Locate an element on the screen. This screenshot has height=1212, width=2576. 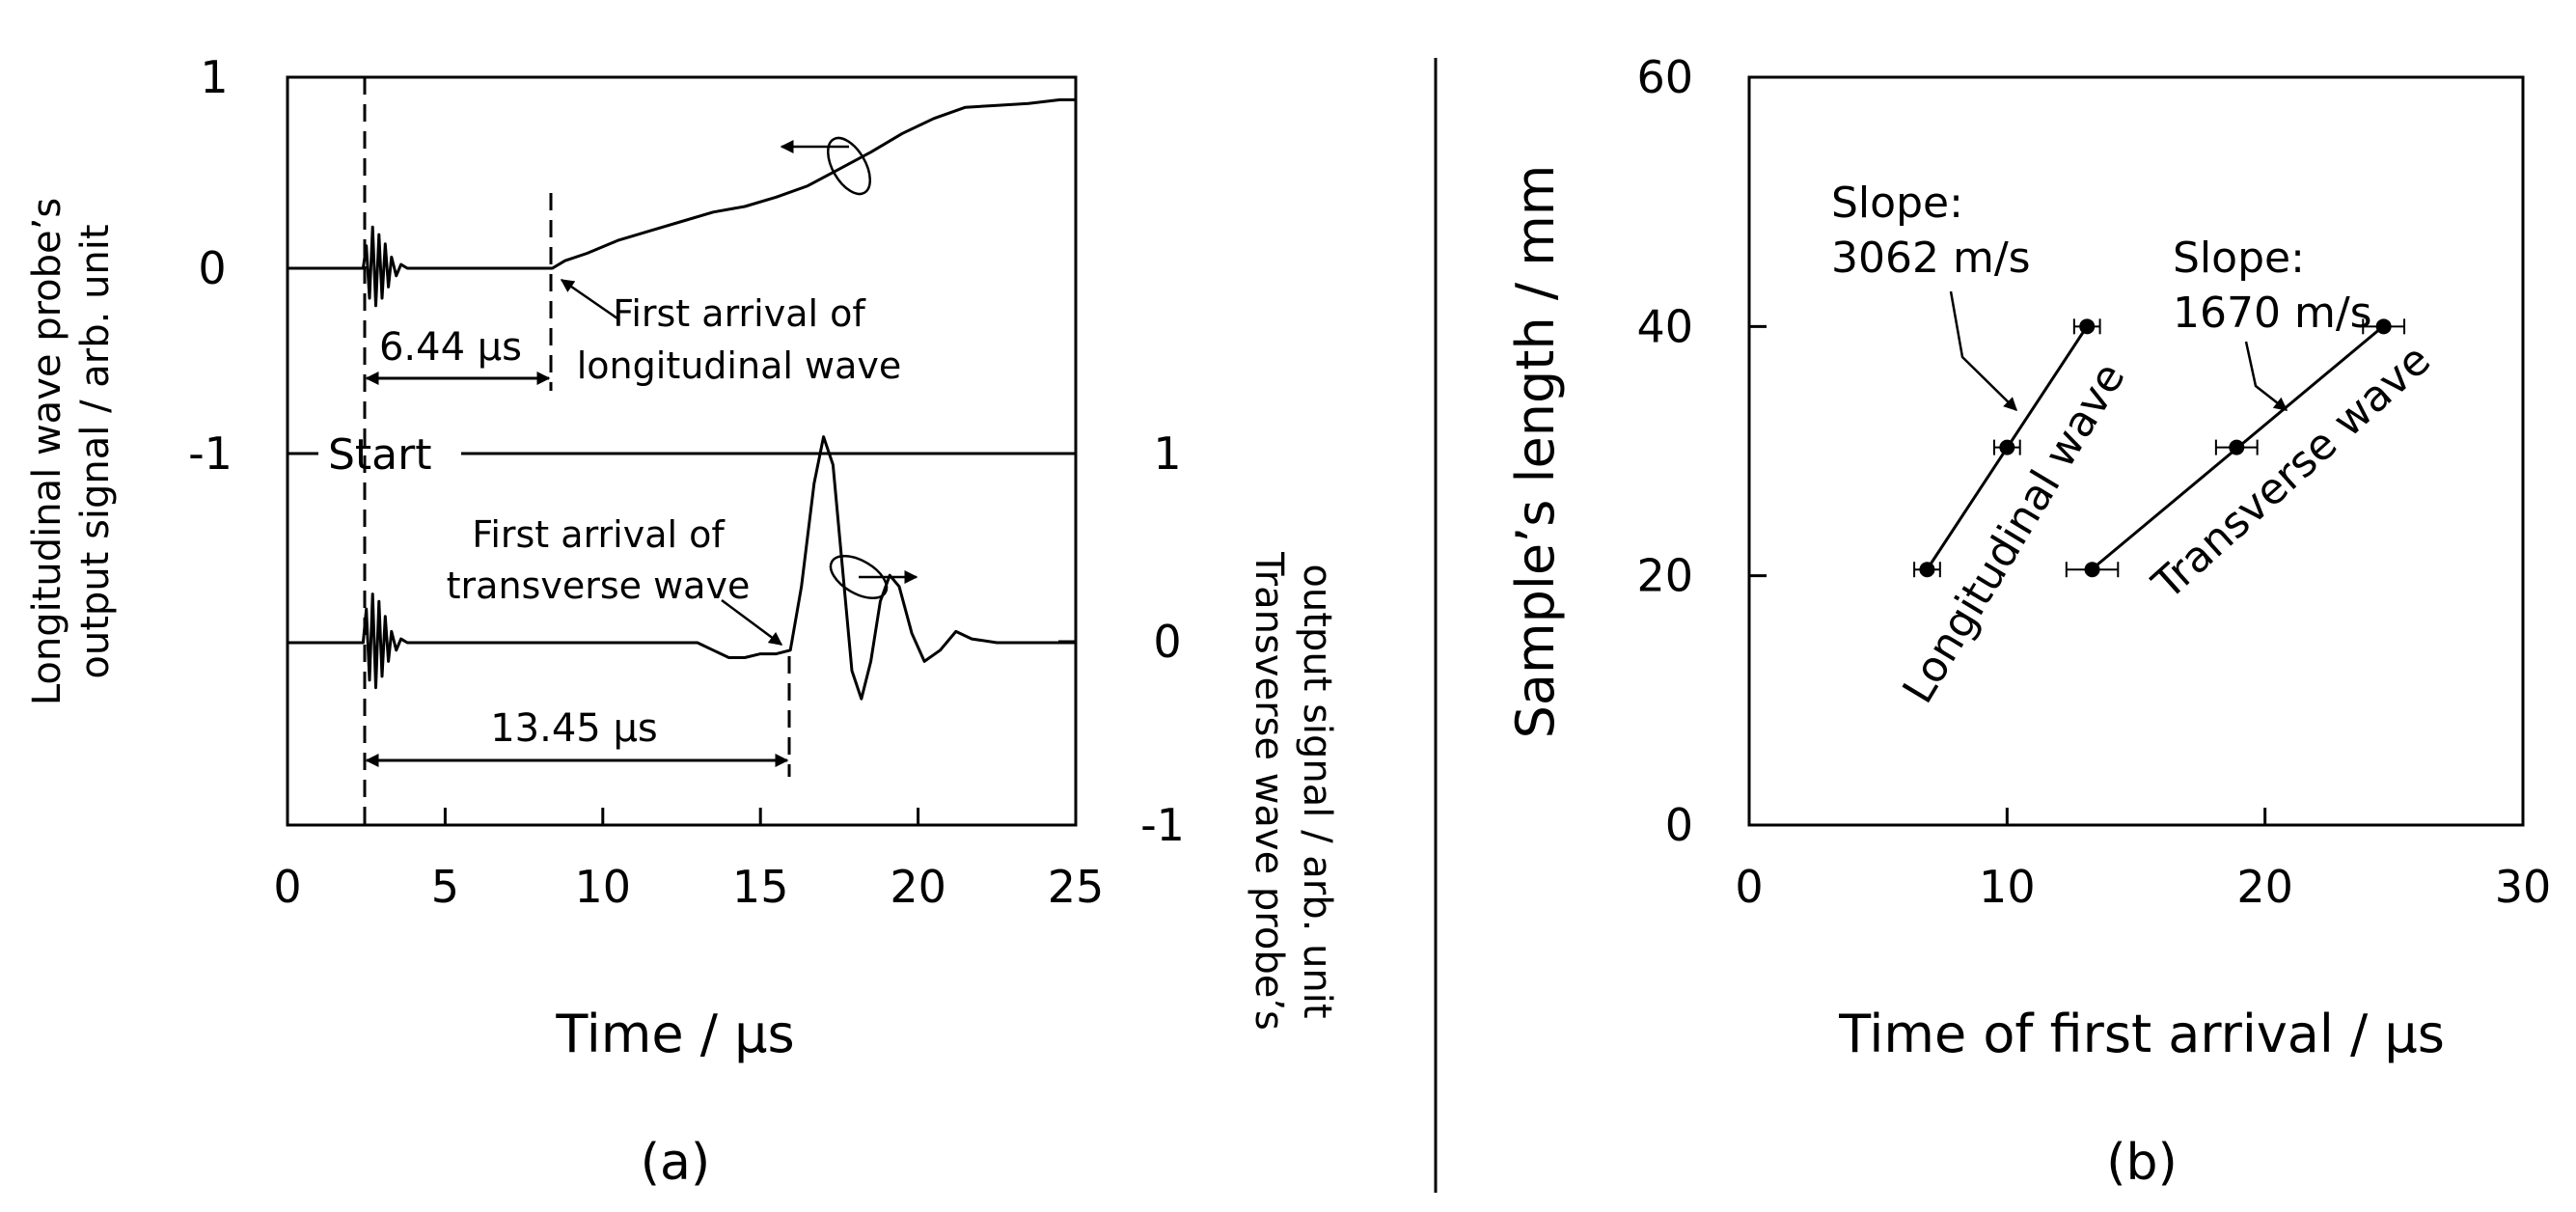
b-x-axis-label: Time of first arrival / µs is located at coordinates (2141, 1034).